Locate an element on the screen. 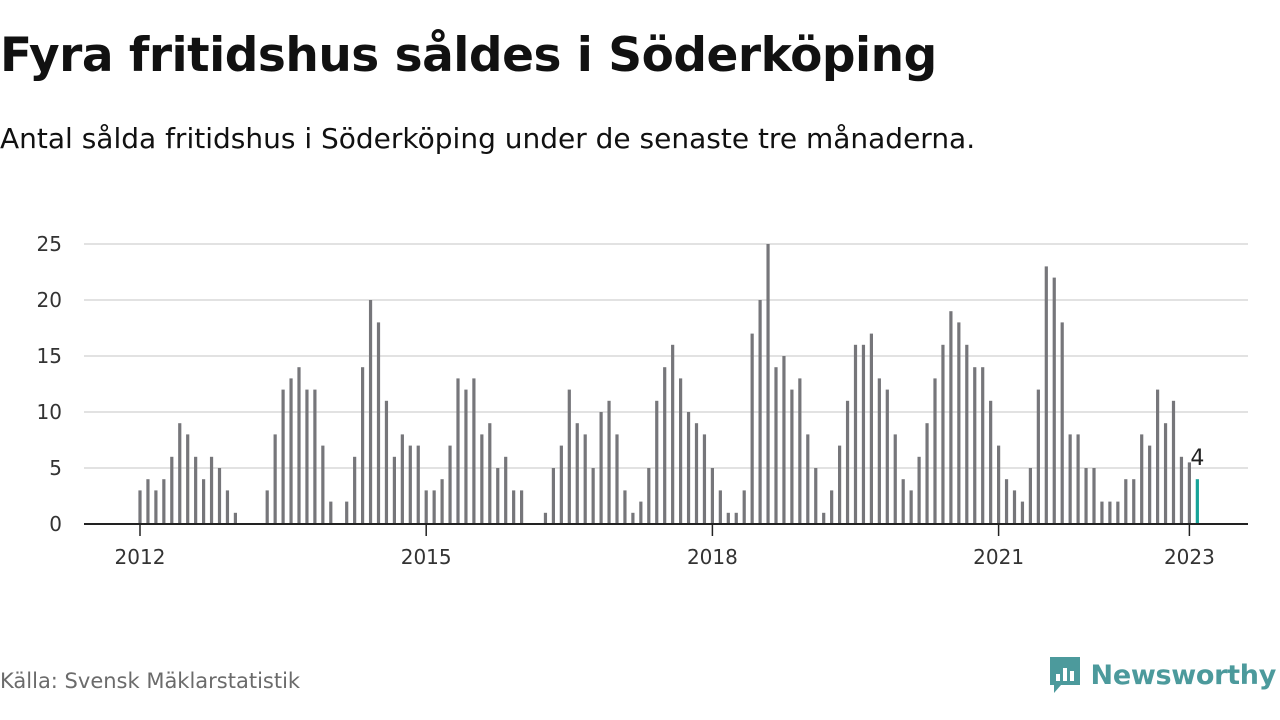 This screenshot has width=1280, height=720. y-tick-label: 0 is located at coordinates (55, 524).